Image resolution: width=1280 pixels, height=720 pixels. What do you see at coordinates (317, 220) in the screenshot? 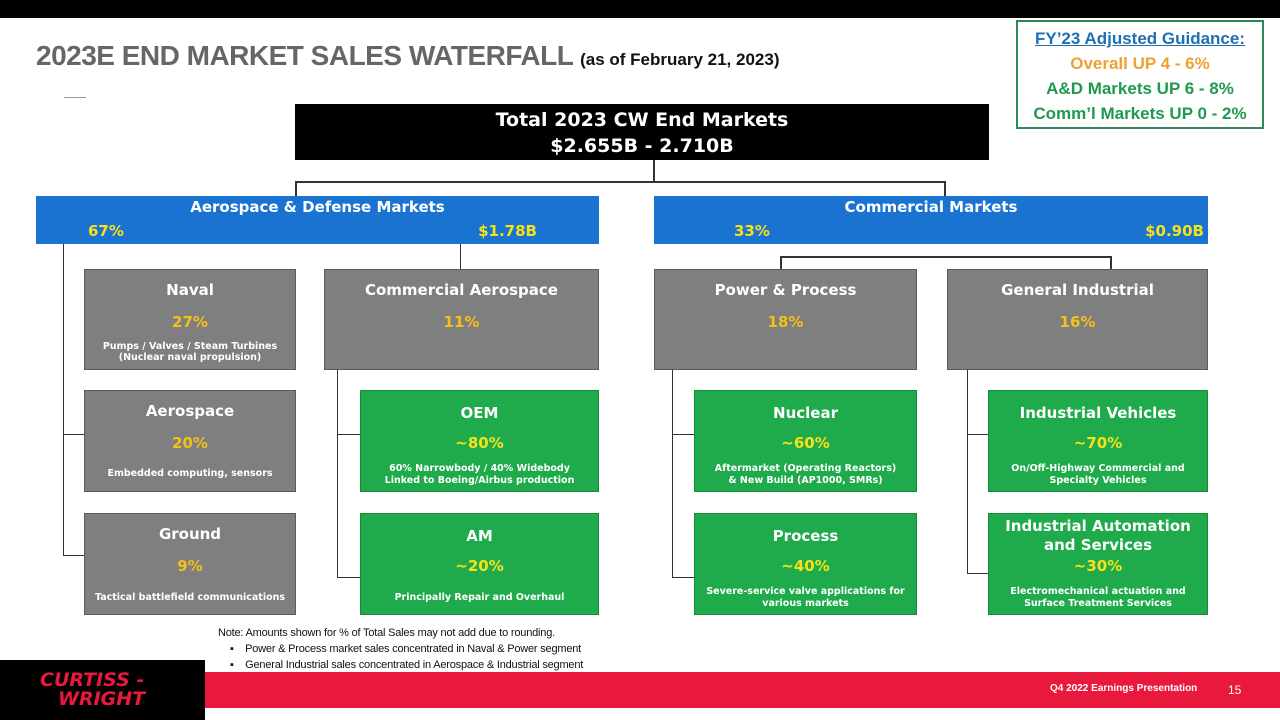
I see `segment-ad: Aerospace & Defense Markets 67% $1.78B` at bounding box center [317, 220].